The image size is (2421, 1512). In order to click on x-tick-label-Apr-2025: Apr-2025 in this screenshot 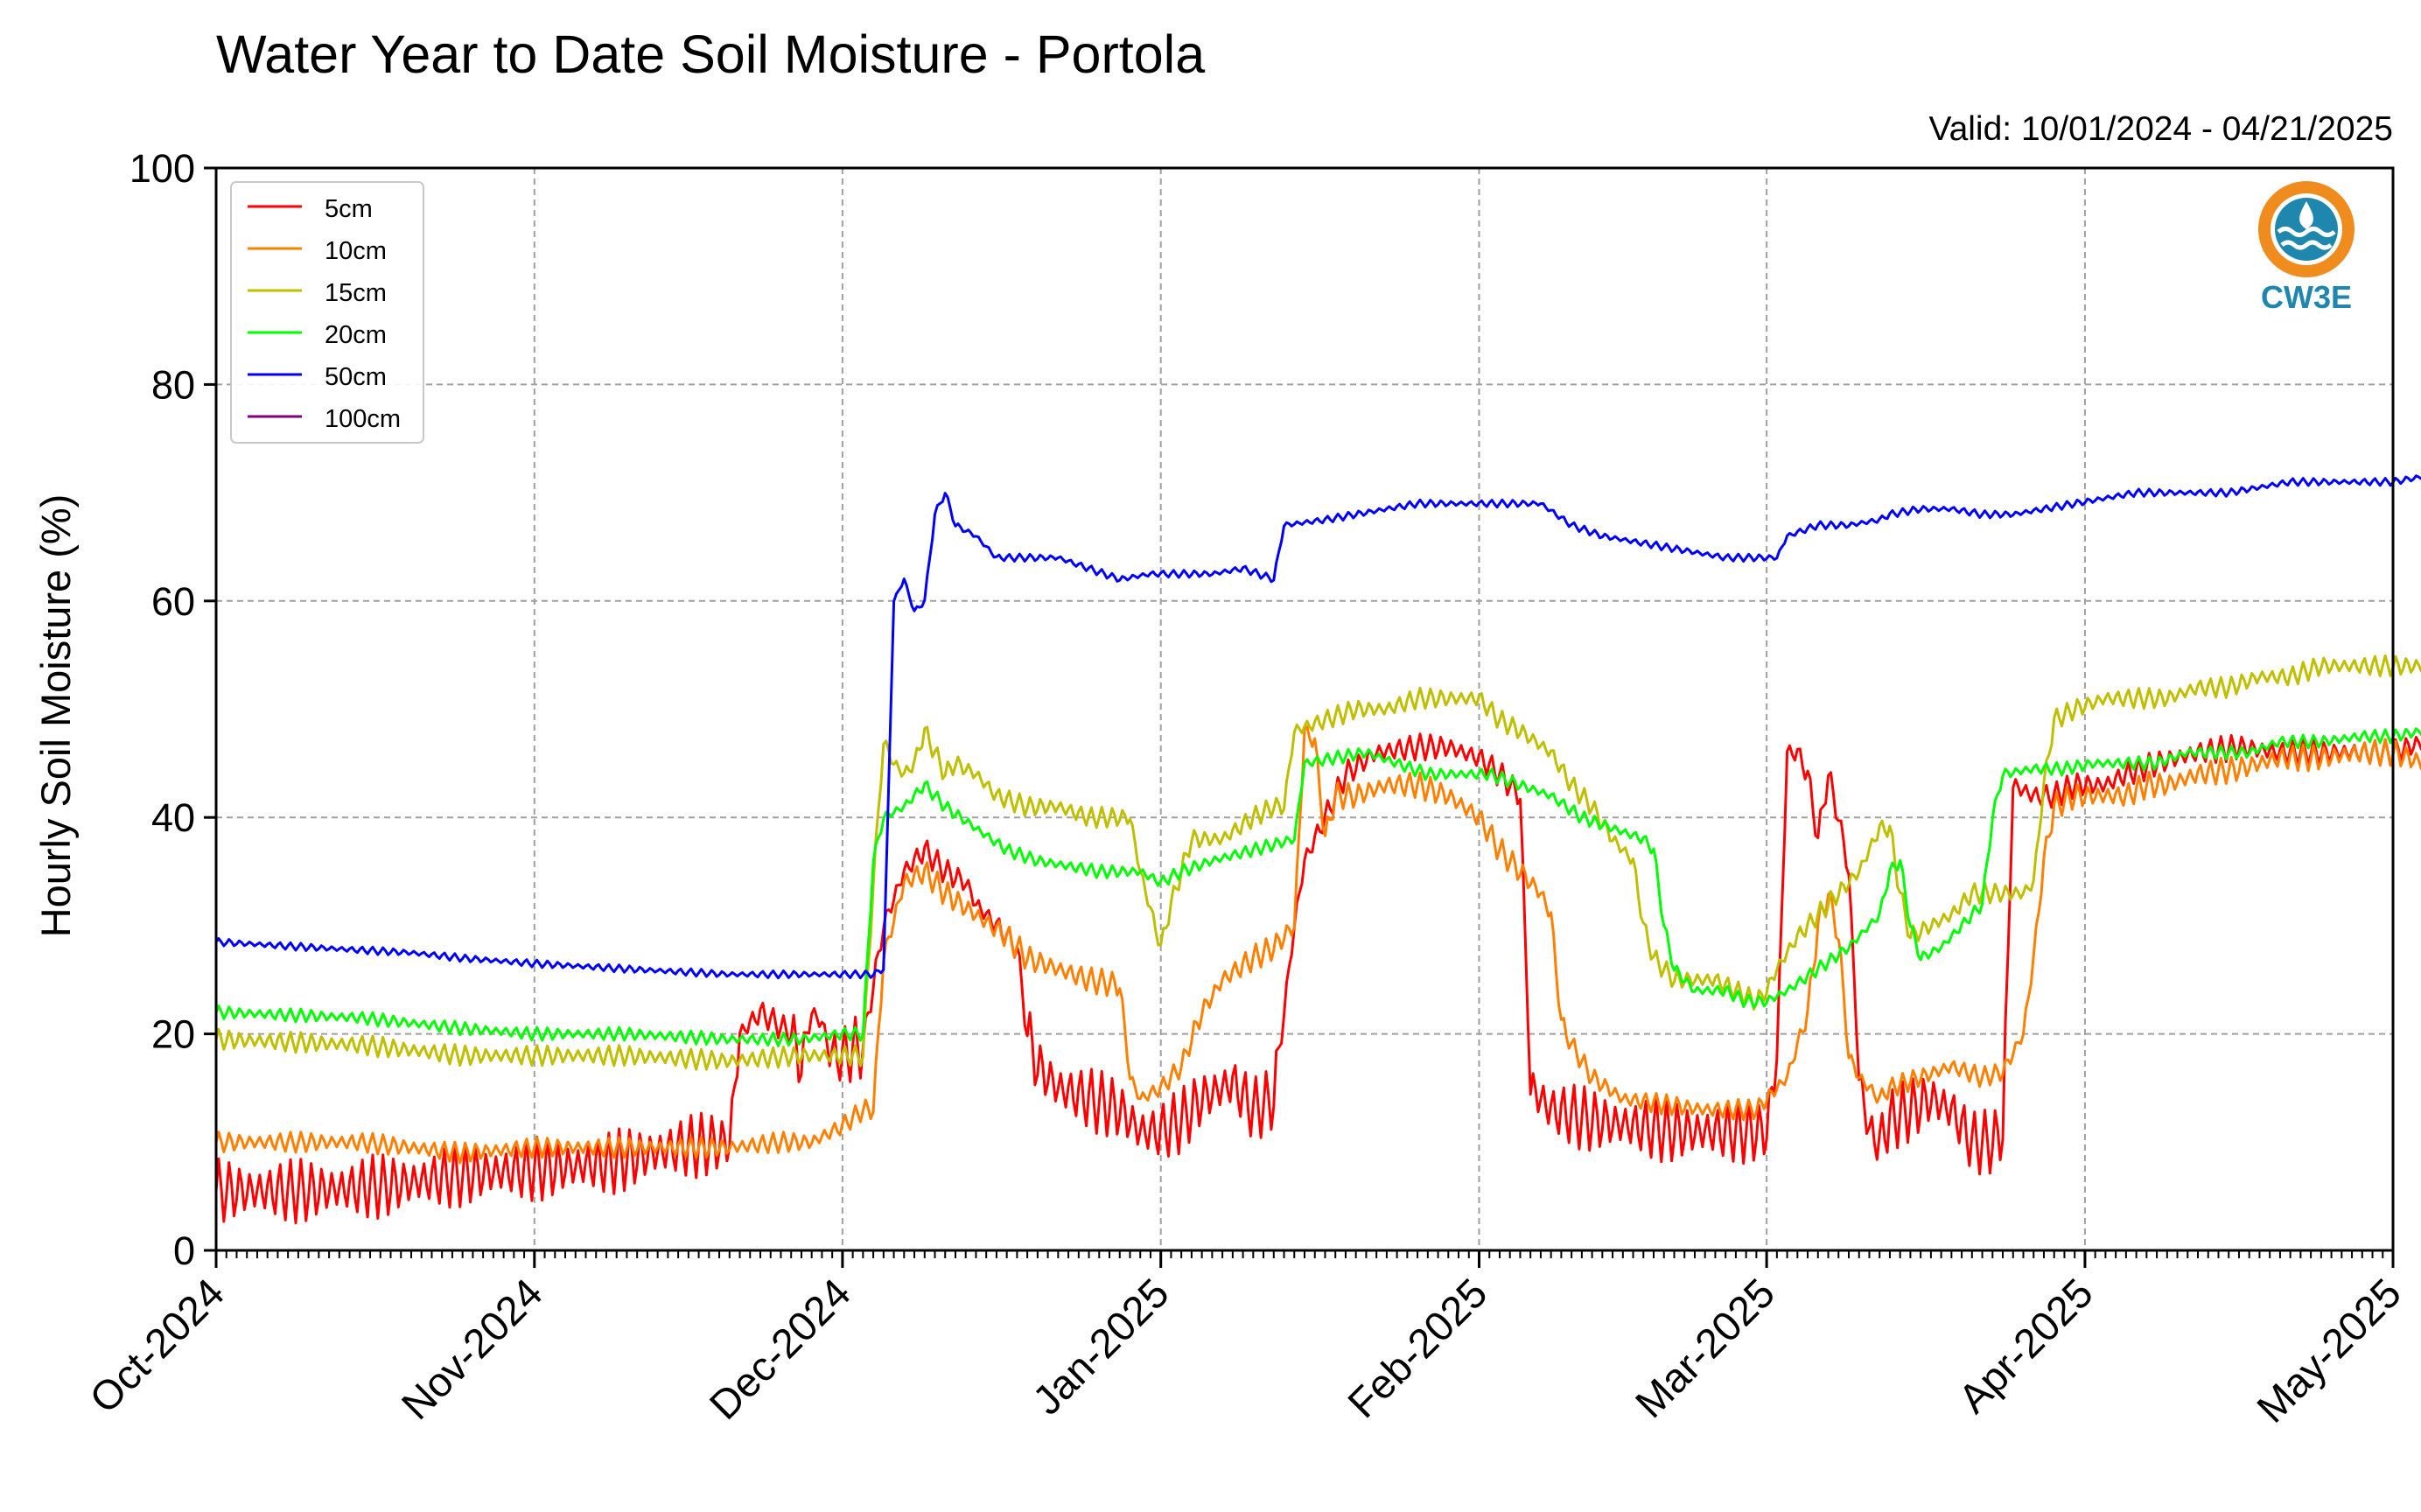, I will do `click(2025, 1346)`.